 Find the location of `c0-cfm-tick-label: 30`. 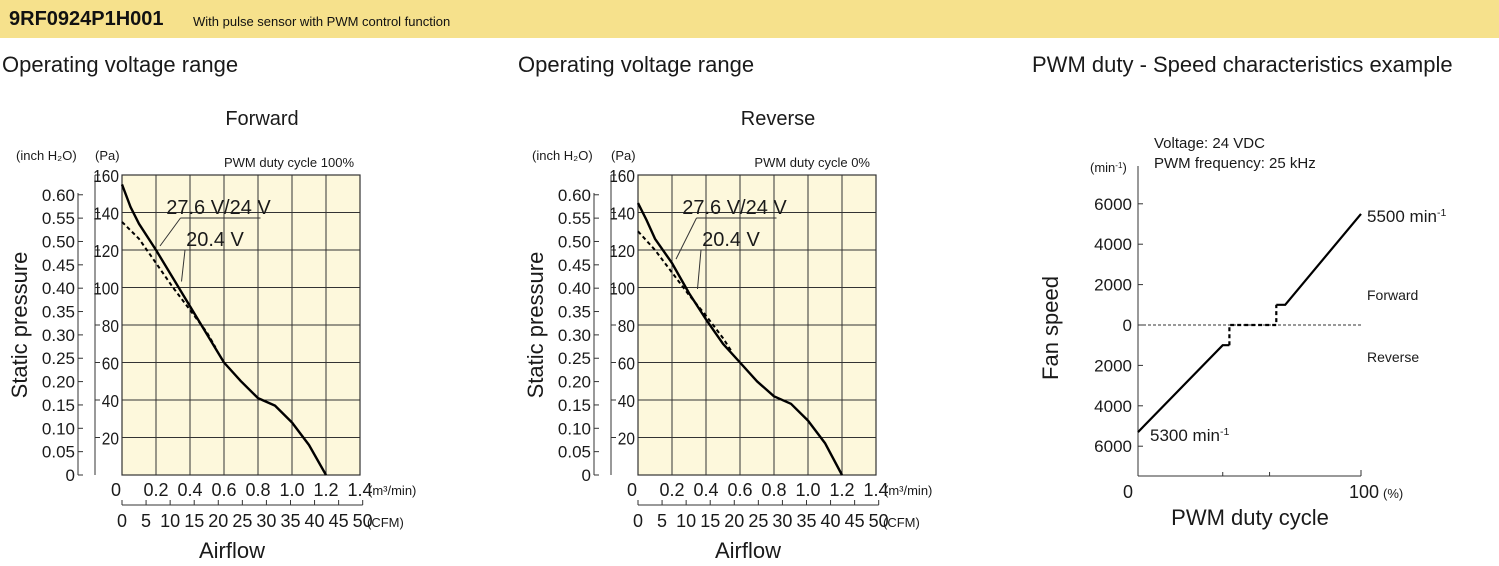

c0-cfm-tick-label: 30 is located at coordinates (266, 521).